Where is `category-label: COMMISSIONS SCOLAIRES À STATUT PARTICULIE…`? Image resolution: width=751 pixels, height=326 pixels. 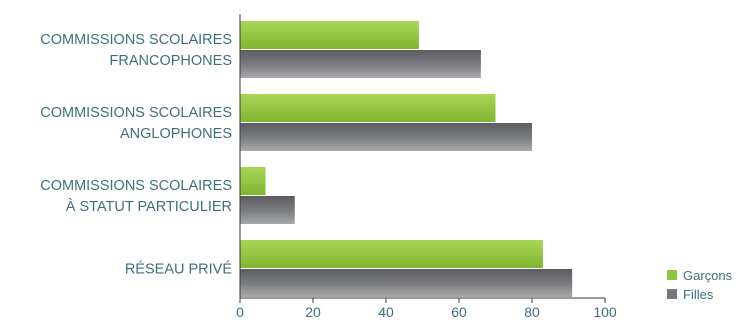 category-label: COMMISSIONS SCOLAIRES À STATUT PARTICULIE… is located at coordinates (136, 196).